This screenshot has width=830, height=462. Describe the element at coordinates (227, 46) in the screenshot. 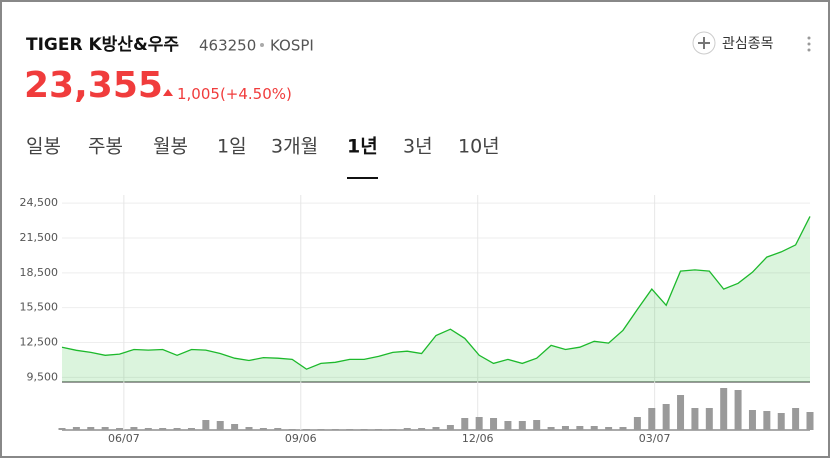

I see `code: 463250` at that location.